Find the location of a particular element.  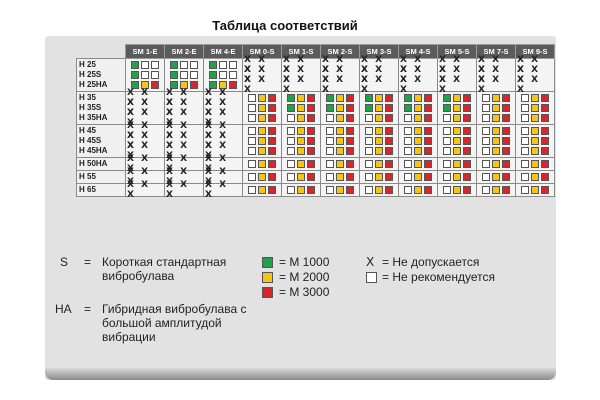

row-label: H 50HA is located at coordinates (93, 163).